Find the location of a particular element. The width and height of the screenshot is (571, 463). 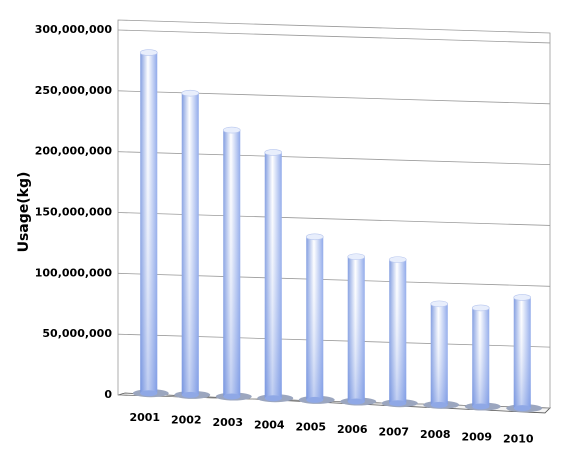

x-tick-label: 2005 is located at coordinates (310, 427).